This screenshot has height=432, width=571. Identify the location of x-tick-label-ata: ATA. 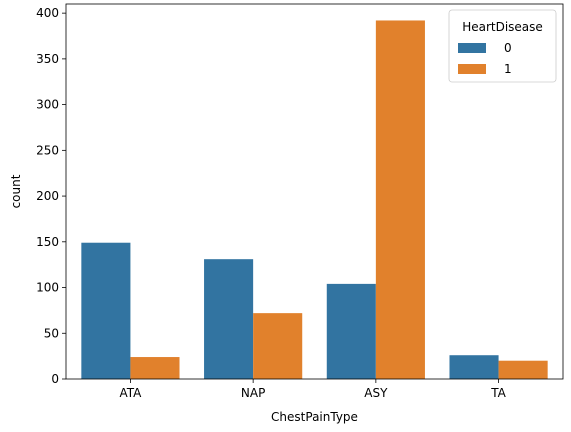
(130, 393).